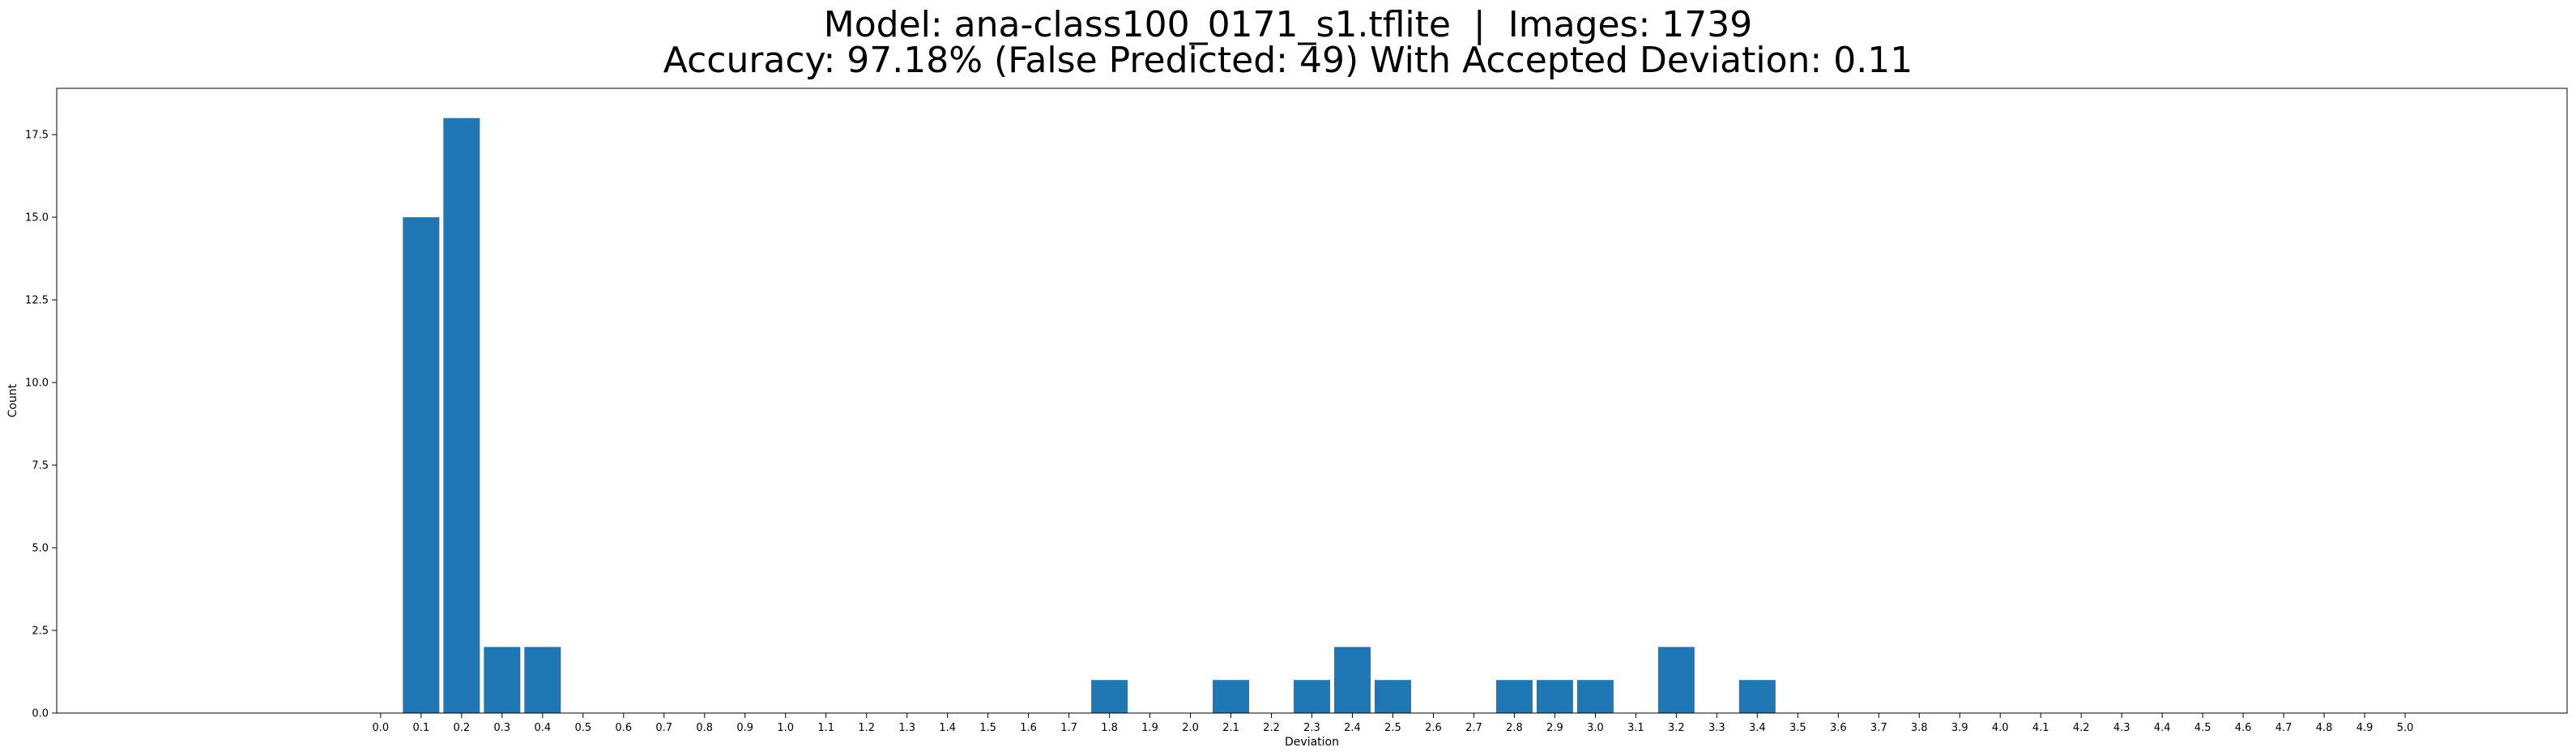 The width and height of the screenshot is (2576, 756). Describe the element at coordinates (41, 714) in the screenshot. I see `y-tick-label: 0.0` at that location.